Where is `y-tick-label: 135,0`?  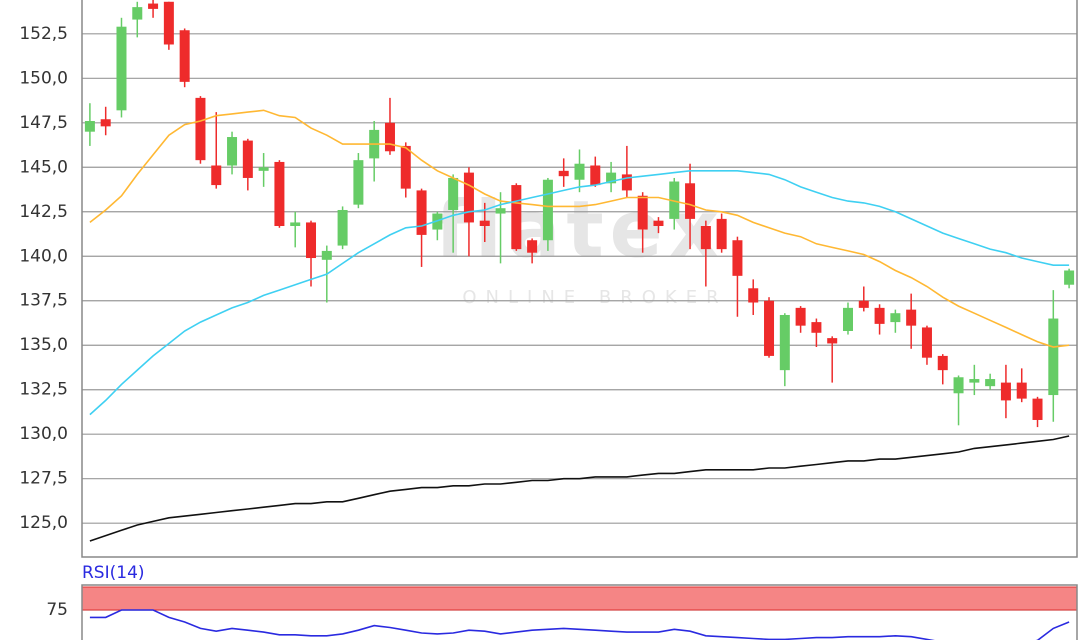 y-tick-label: 135,0 is located at coordinates (43, 345).